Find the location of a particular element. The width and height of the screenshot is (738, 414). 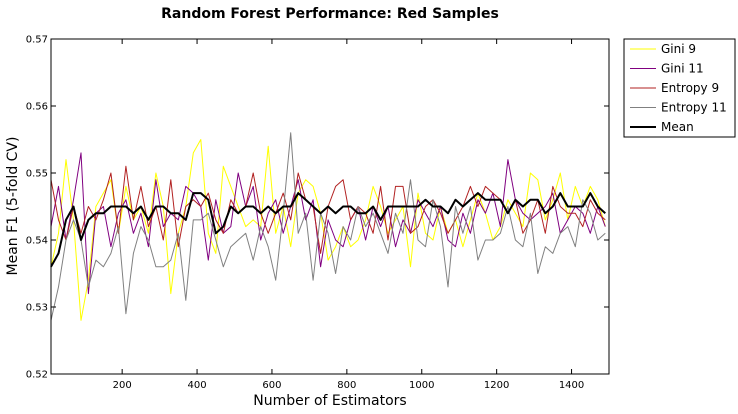

legend-label-entropy-11: Entropy 11 is located at coordinates (694, 108).